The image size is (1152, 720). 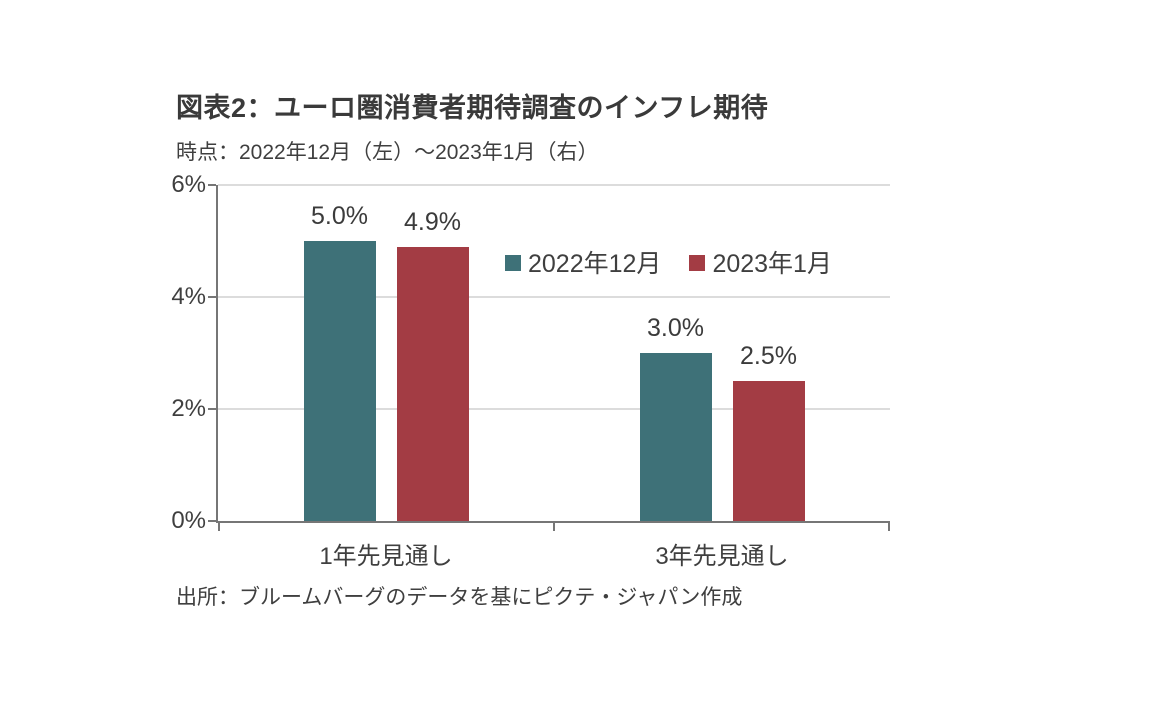 What do you see at coordinates (387, 152) in the screenshot?
I see `chart-subtitle: 時点：2022年12月（左）～2023年1月（右）` at bounding box center [387, 152].